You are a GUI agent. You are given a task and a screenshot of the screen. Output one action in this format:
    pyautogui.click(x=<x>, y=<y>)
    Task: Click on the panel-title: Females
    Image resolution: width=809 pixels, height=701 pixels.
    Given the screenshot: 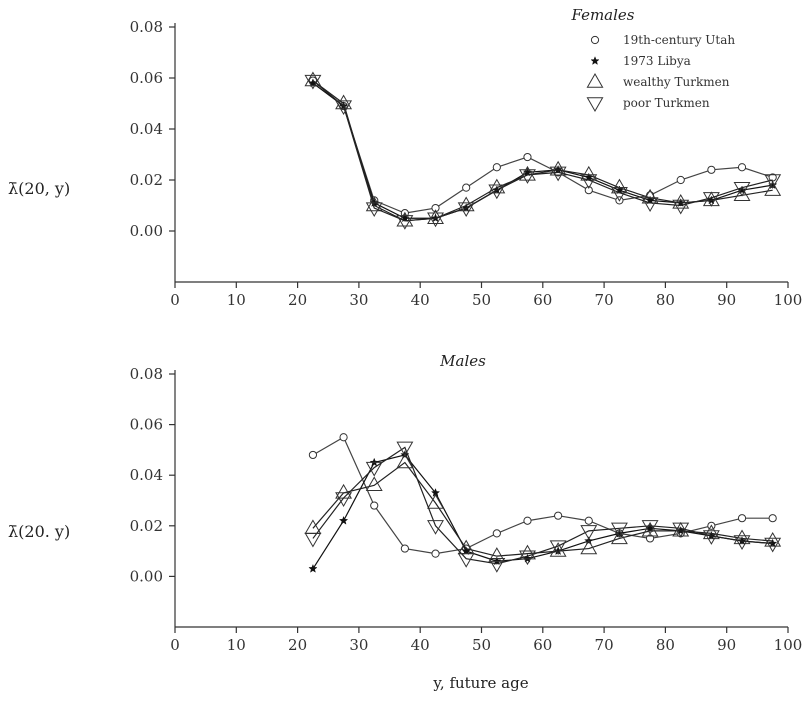 What is the action you would take?
    pyautogui.click(x=602, y=15)
    